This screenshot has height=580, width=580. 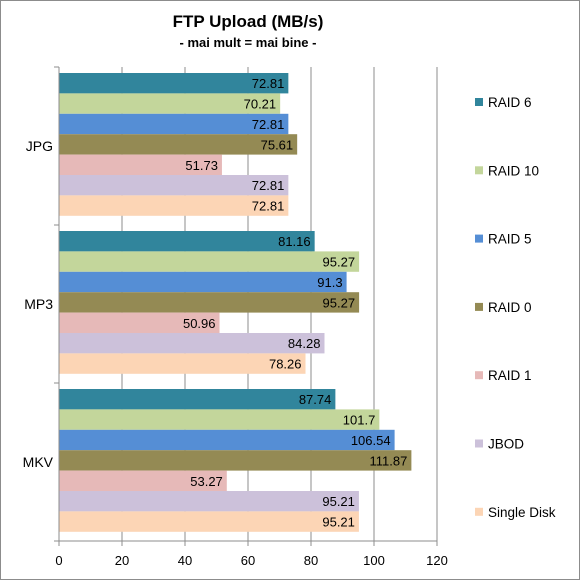 I want to click on data-label: 75.61, so click(x=277, y=144).